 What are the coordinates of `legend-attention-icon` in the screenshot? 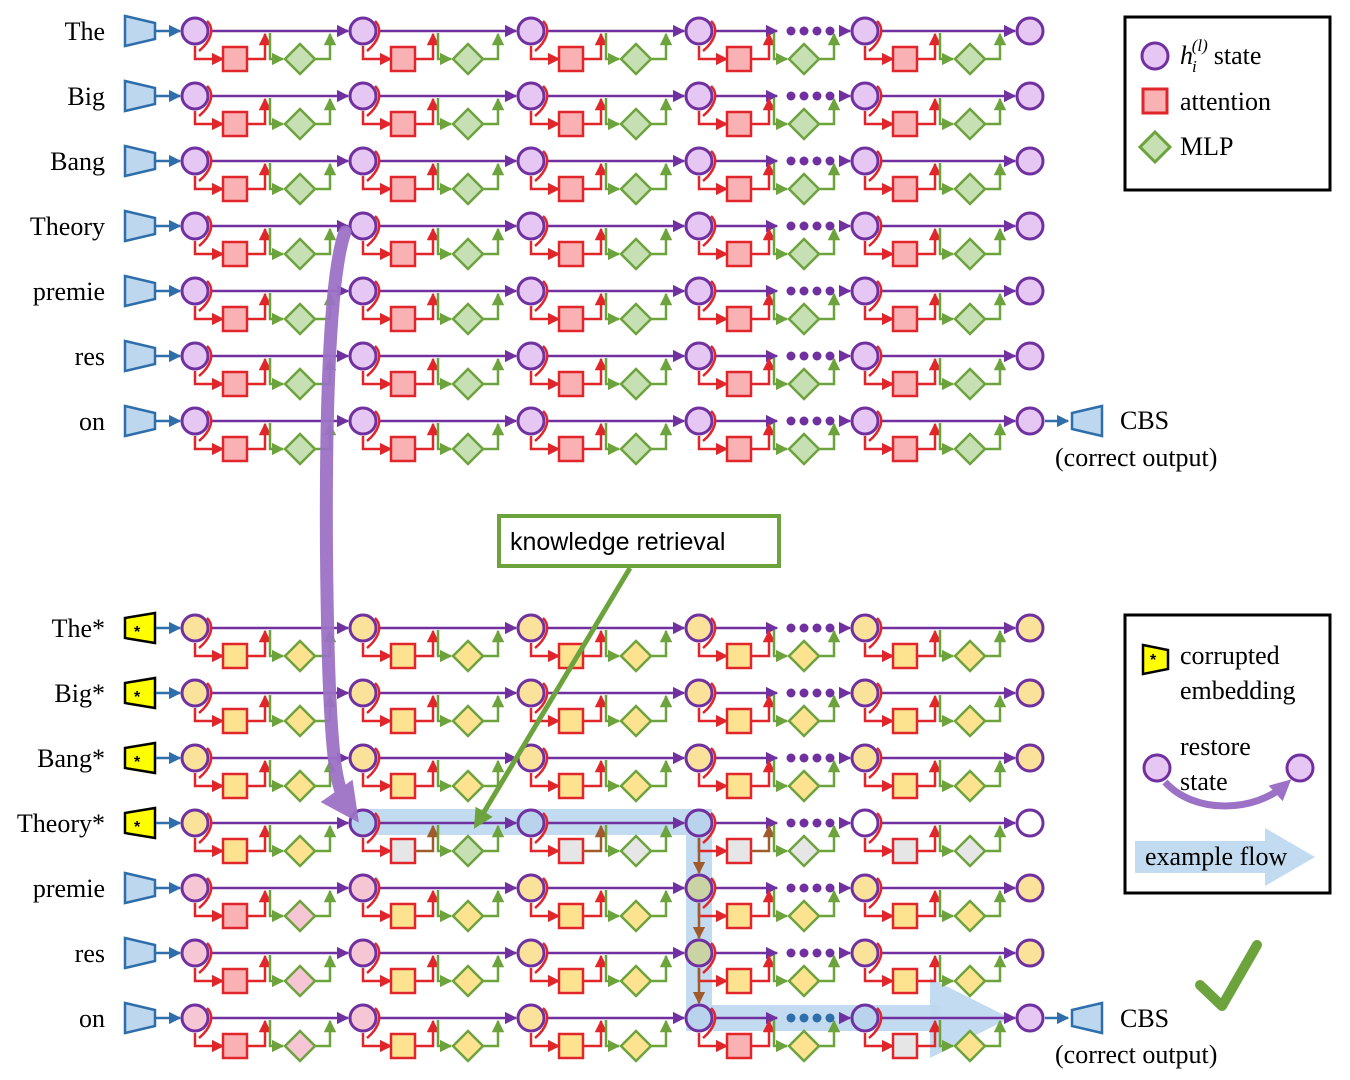 It's located at (1155, 101).